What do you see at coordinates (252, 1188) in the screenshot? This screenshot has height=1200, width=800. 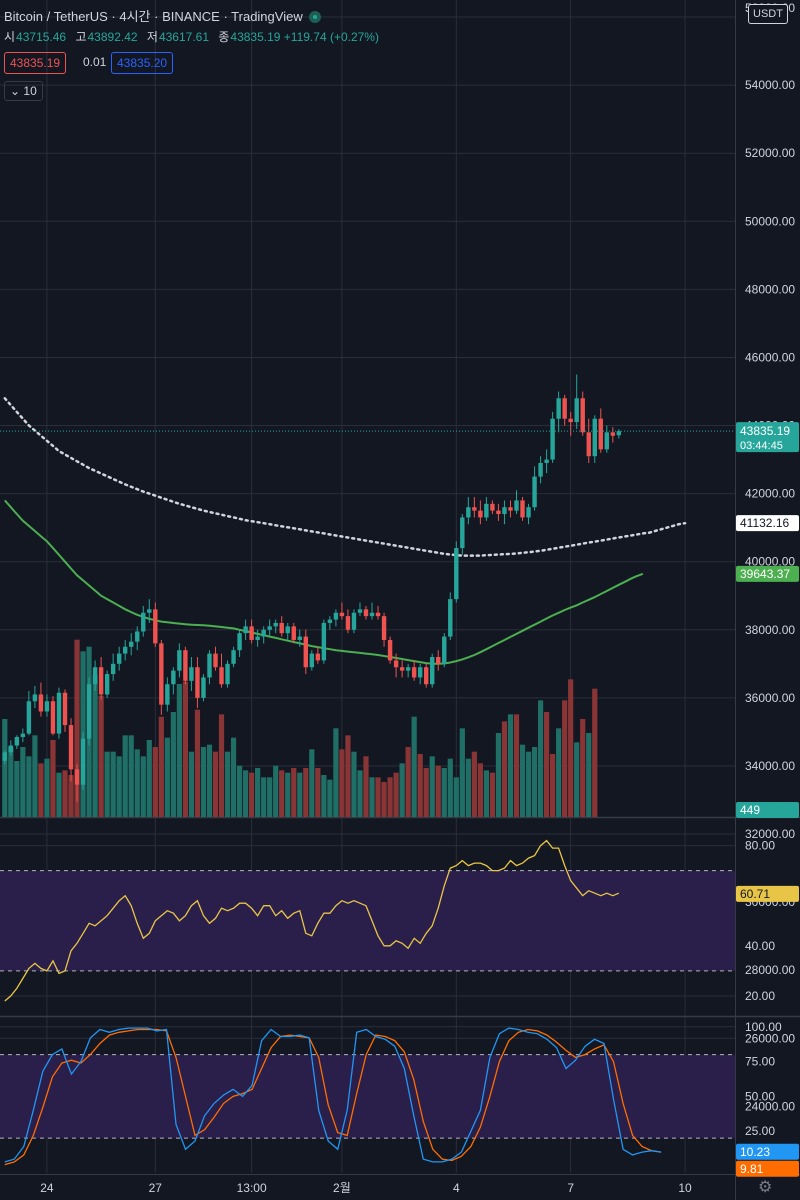 I see `time-tick-label: 13:00` at bounding box center [252, 1188].